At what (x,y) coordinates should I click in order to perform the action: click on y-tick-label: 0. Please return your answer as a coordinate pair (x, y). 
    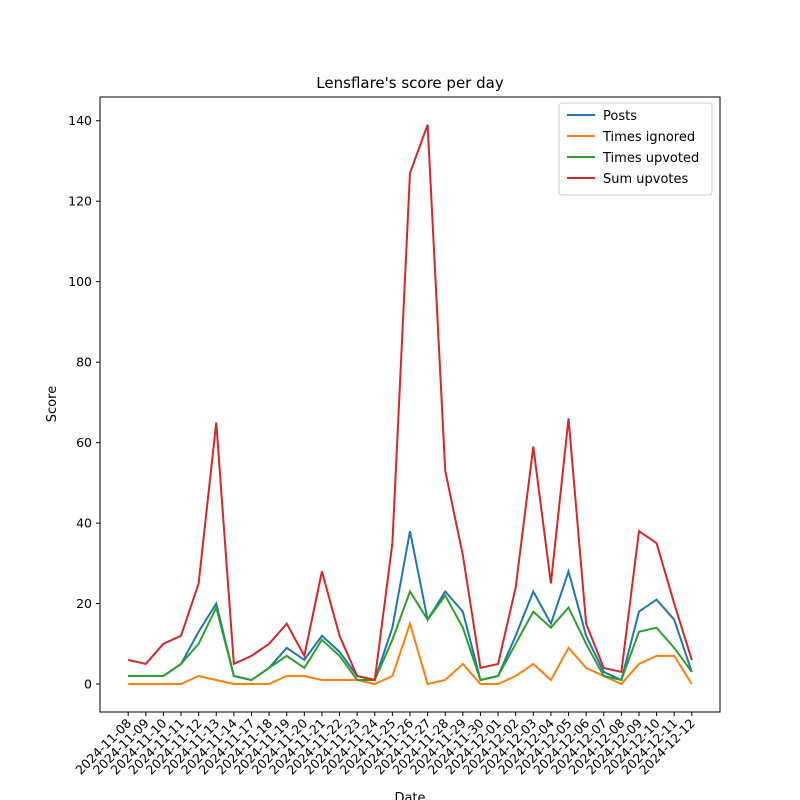
    Looking at the image, I should click on (88, 684).